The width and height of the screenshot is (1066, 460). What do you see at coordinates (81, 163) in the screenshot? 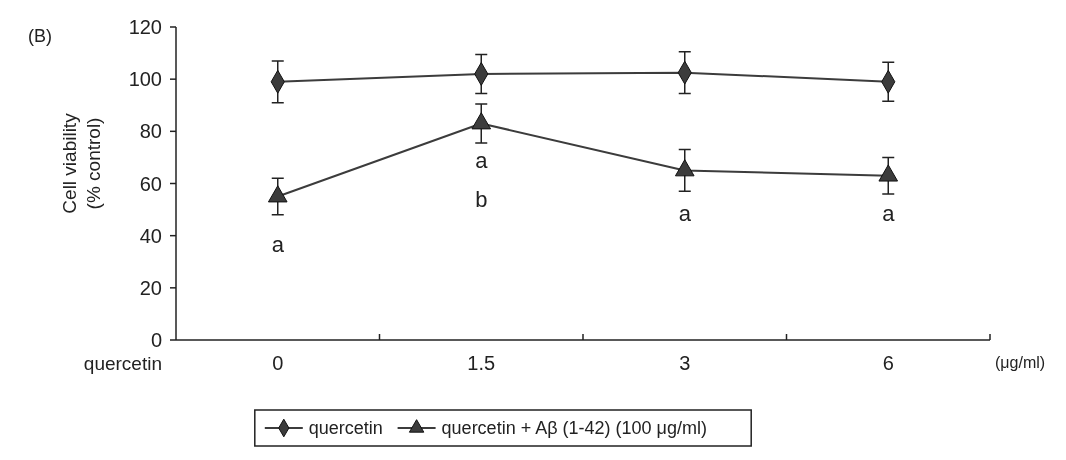
I see `y-axis-title: Cell viability (% control)` at bounding box center [81, 163].